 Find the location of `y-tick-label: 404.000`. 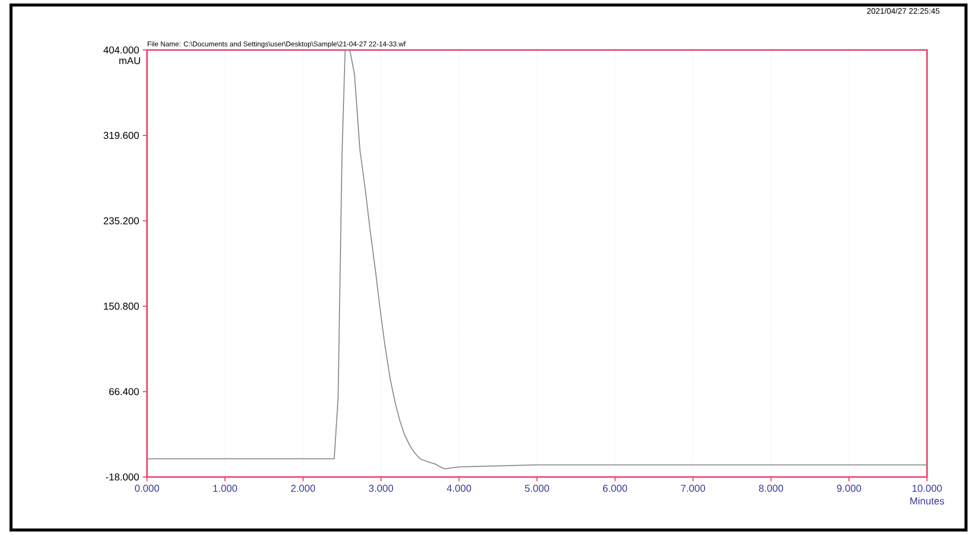

y-tick-label: 404.000 is located at coordinates (121, 50).